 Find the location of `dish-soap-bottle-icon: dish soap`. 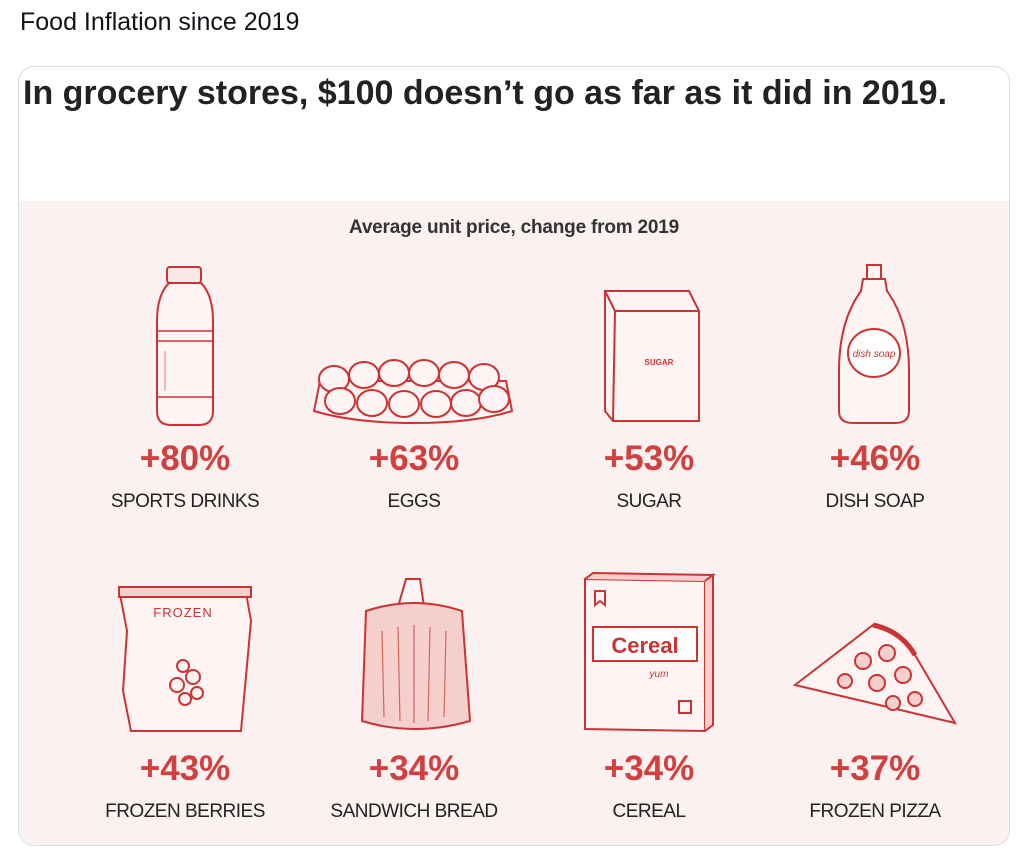

dish-soap-bottle-icon: dish soap is located at coordinates (874, 344).